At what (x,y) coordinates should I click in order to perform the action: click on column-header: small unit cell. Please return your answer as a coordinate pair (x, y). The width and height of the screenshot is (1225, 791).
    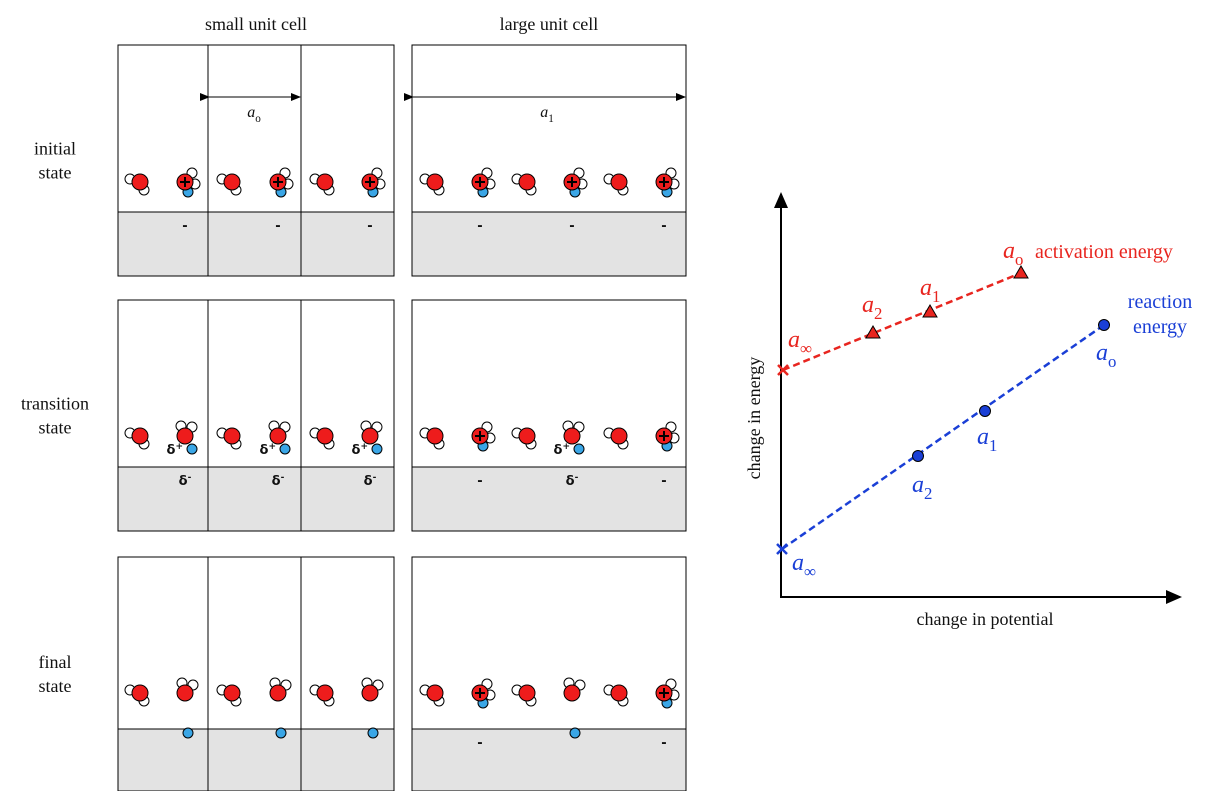
    Looking at the image, I should click on (256, 24).